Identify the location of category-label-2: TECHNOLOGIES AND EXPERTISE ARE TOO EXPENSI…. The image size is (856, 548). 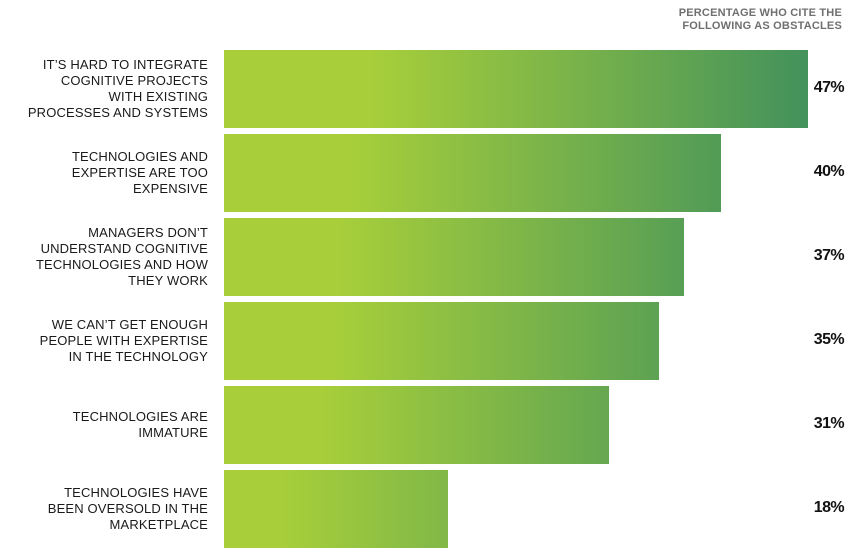
(104, 173).